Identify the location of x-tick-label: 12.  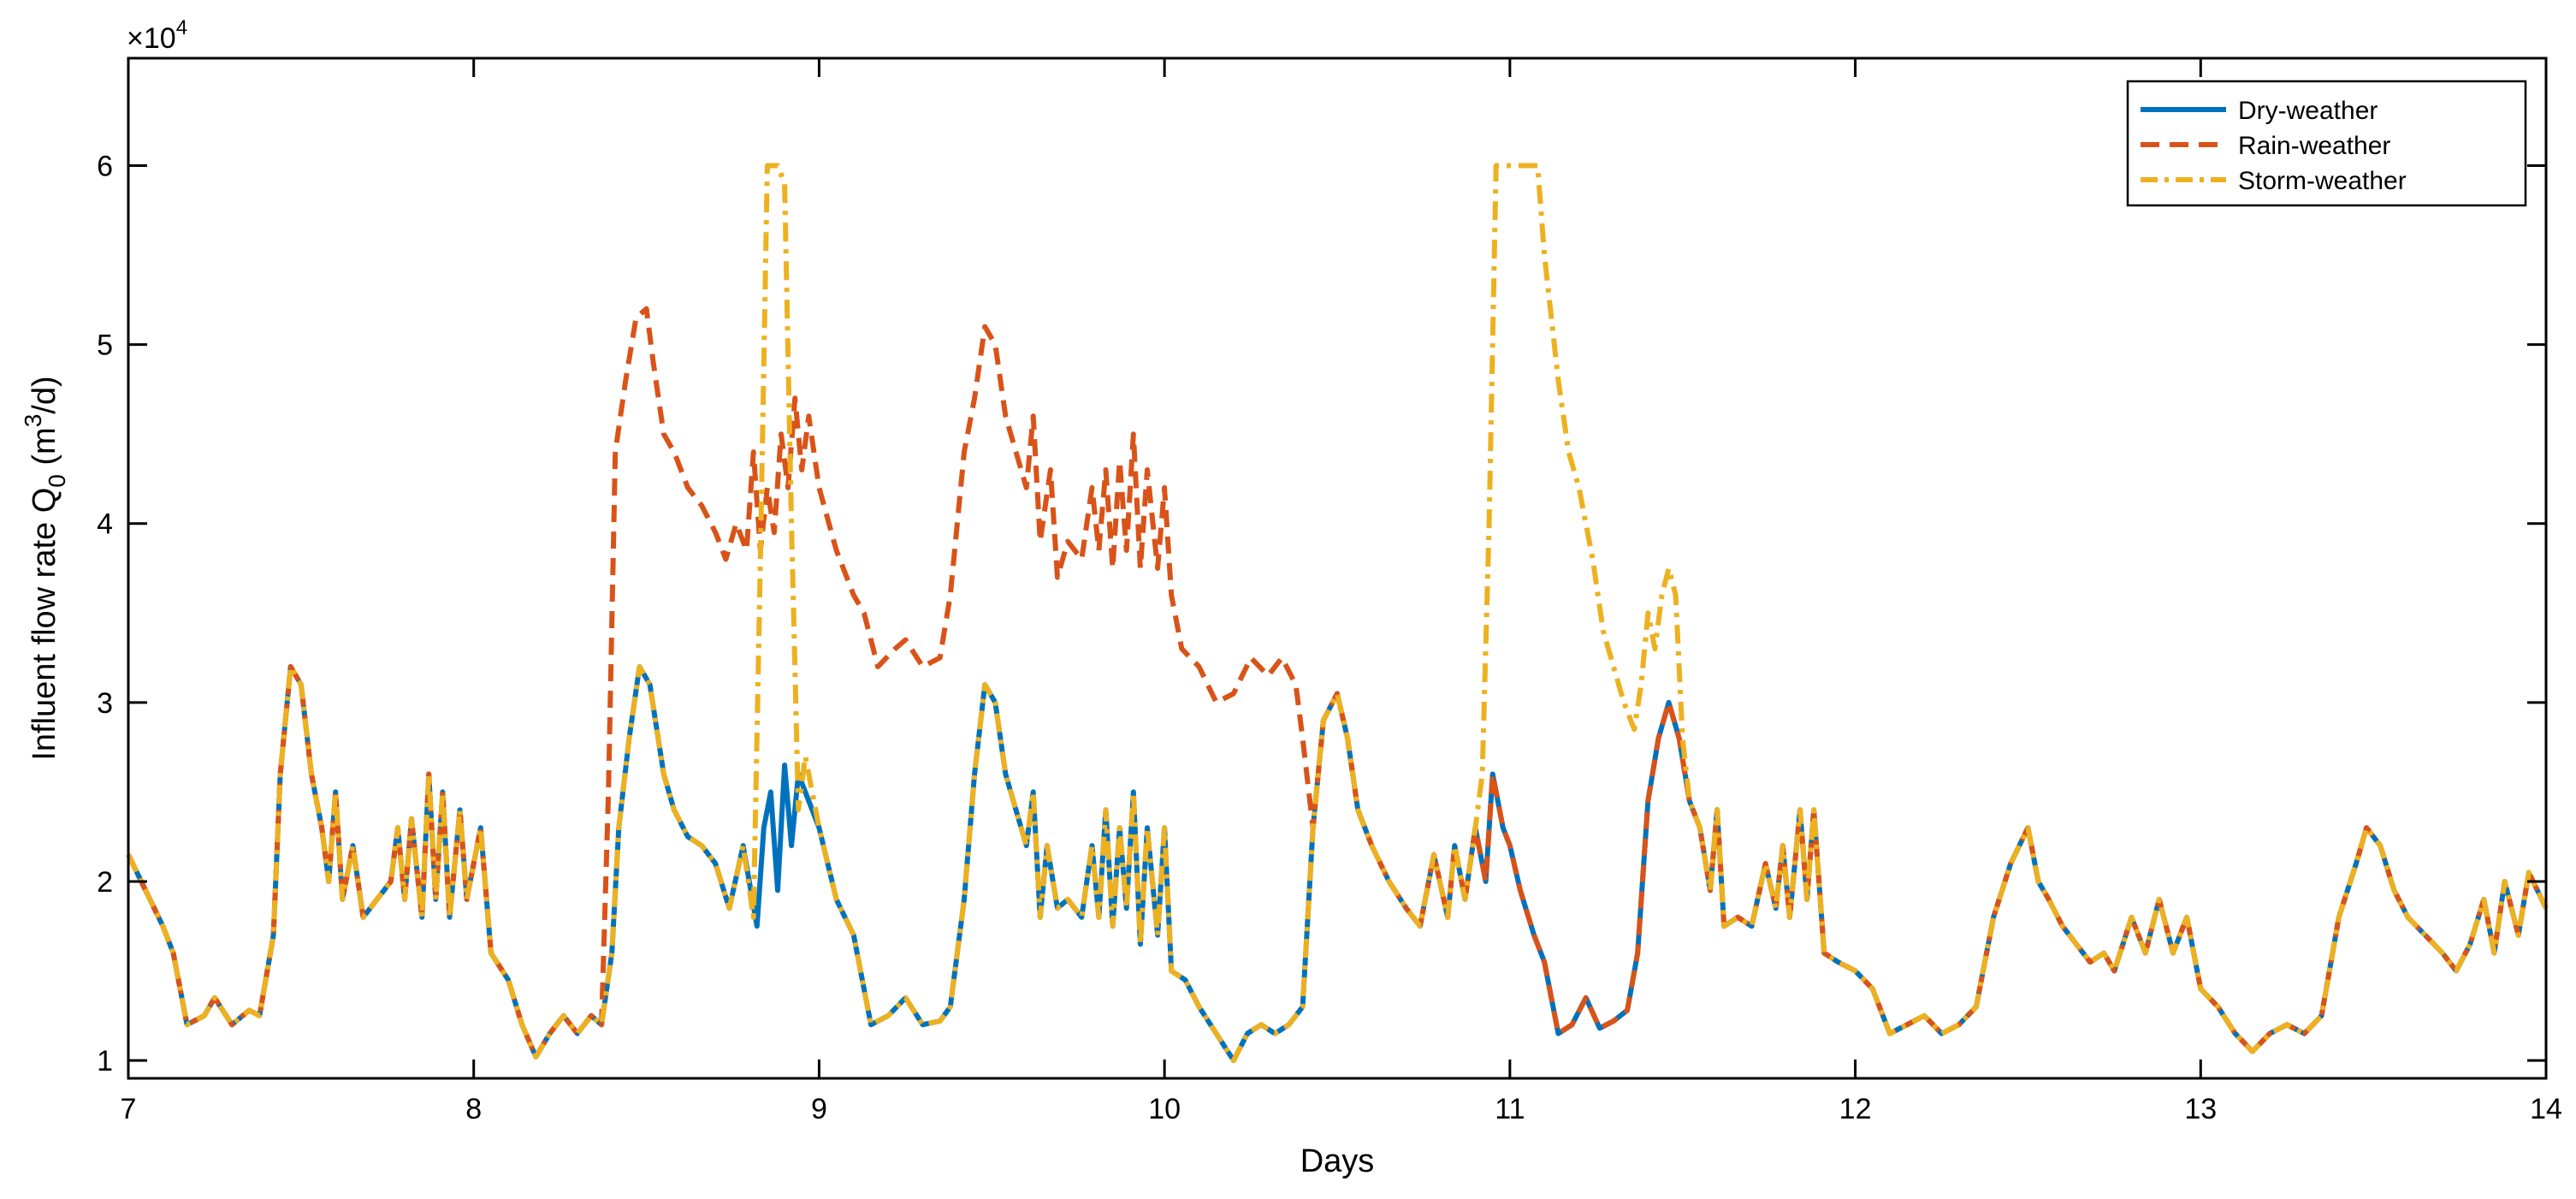
(1855, 1109).